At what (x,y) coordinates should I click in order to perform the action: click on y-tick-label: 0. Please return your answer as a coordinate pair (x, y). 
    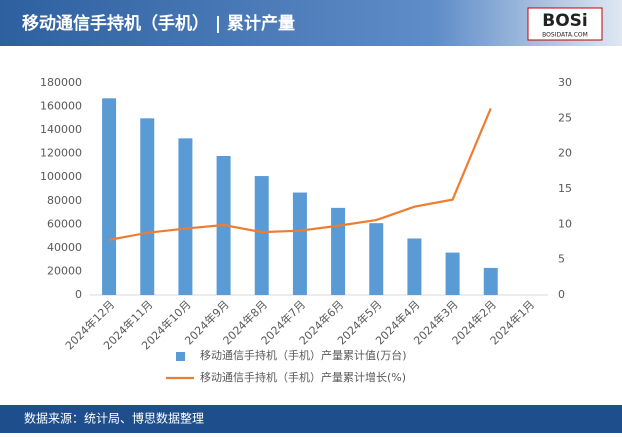
    Looking at the image, I should click on (78, 294).